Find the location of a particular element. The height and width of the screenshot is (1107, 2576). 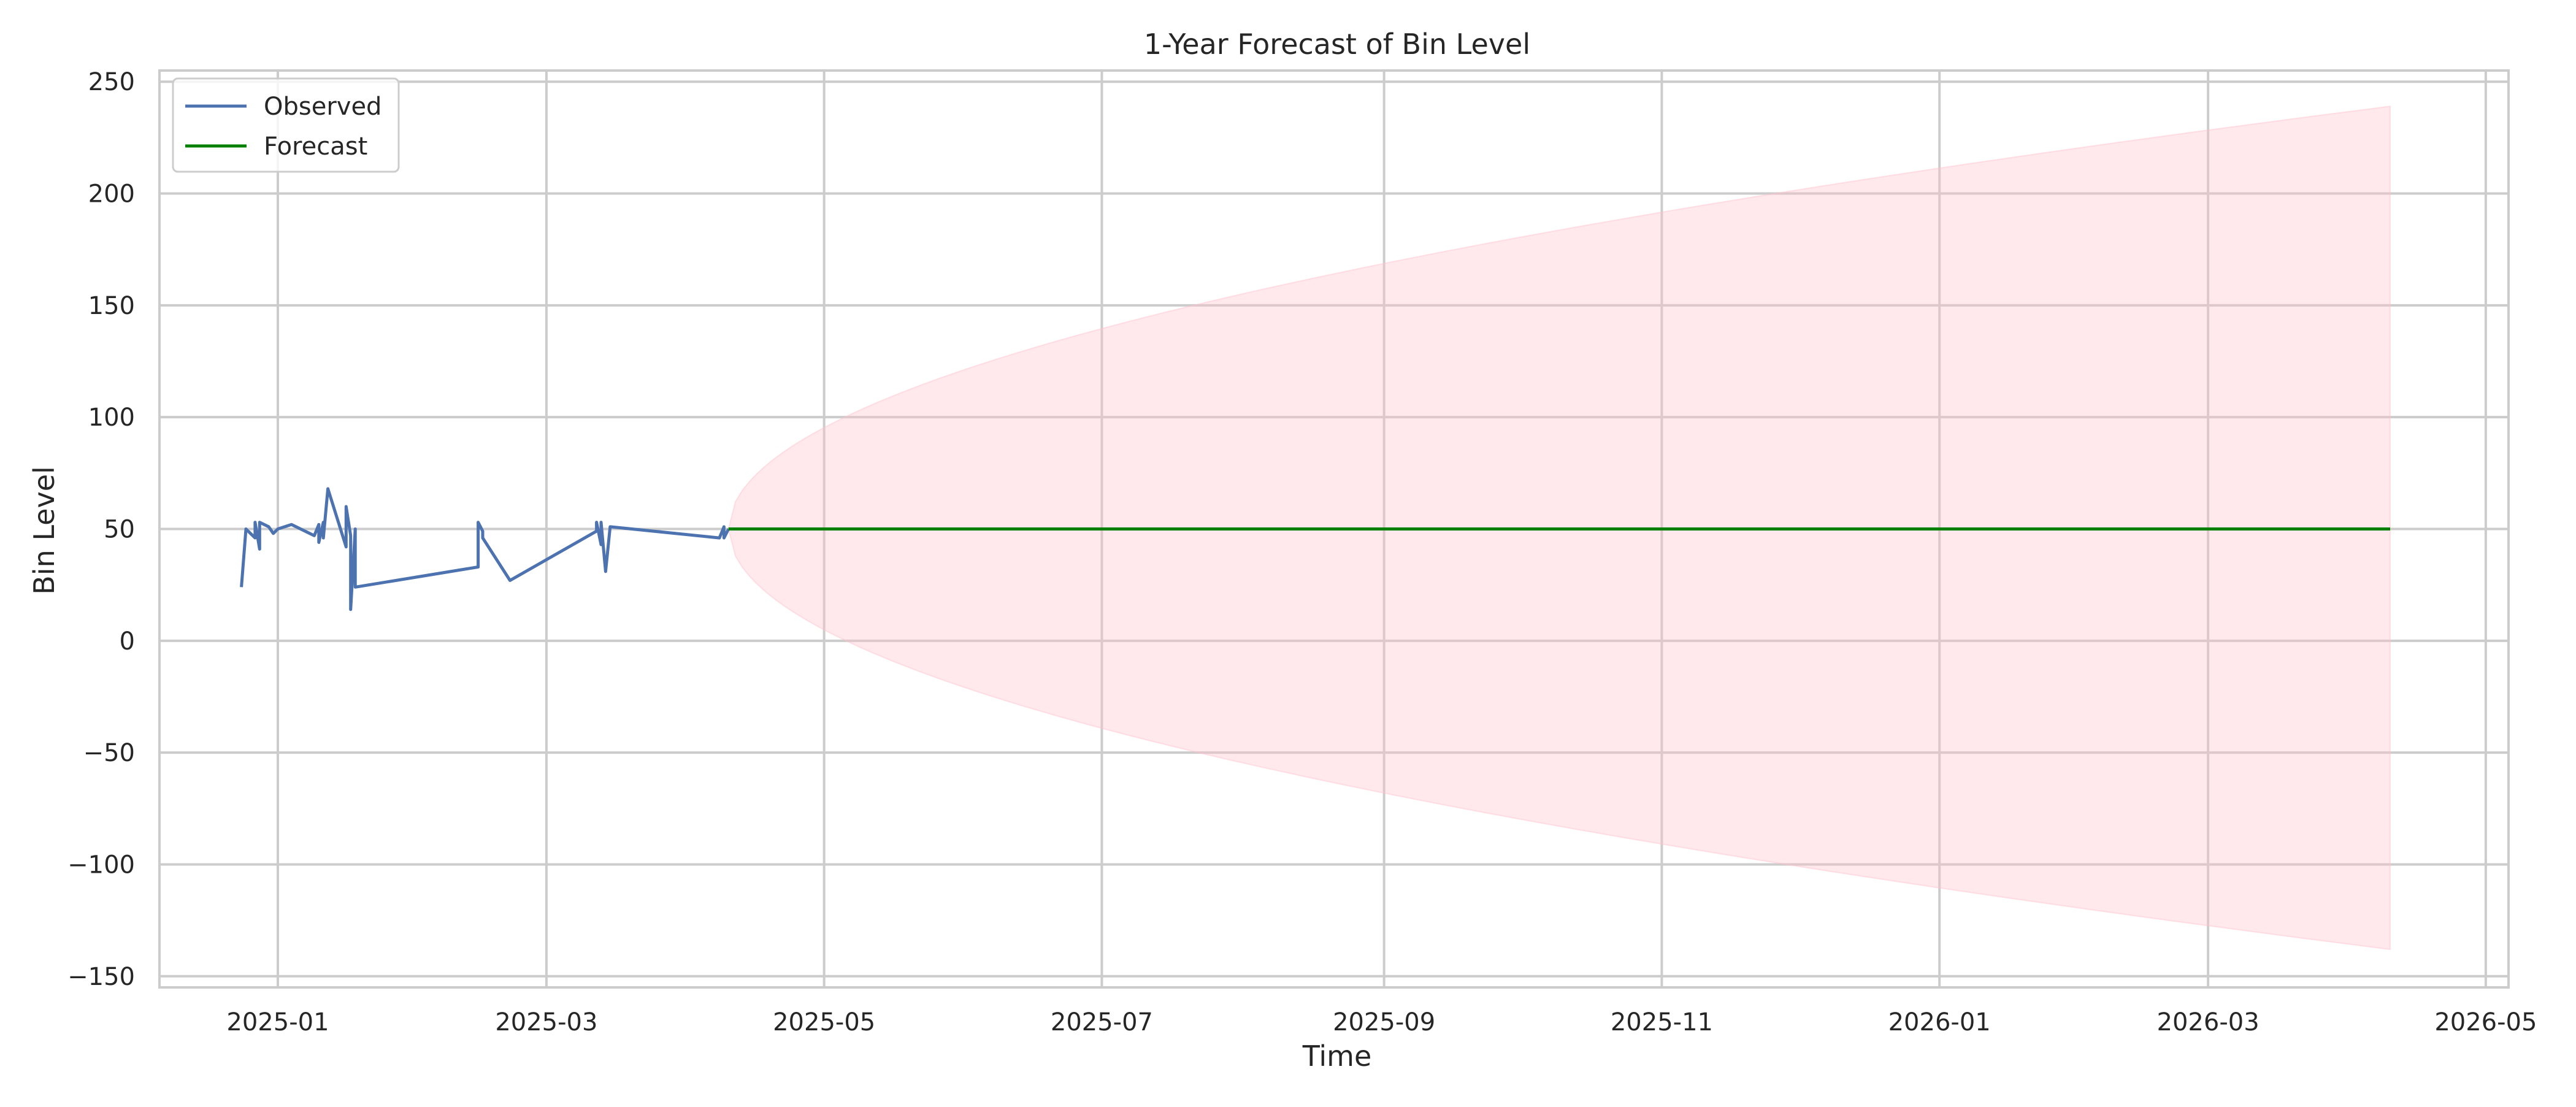

y-axis-label: Bin Level is located at coordinates (44, 530).